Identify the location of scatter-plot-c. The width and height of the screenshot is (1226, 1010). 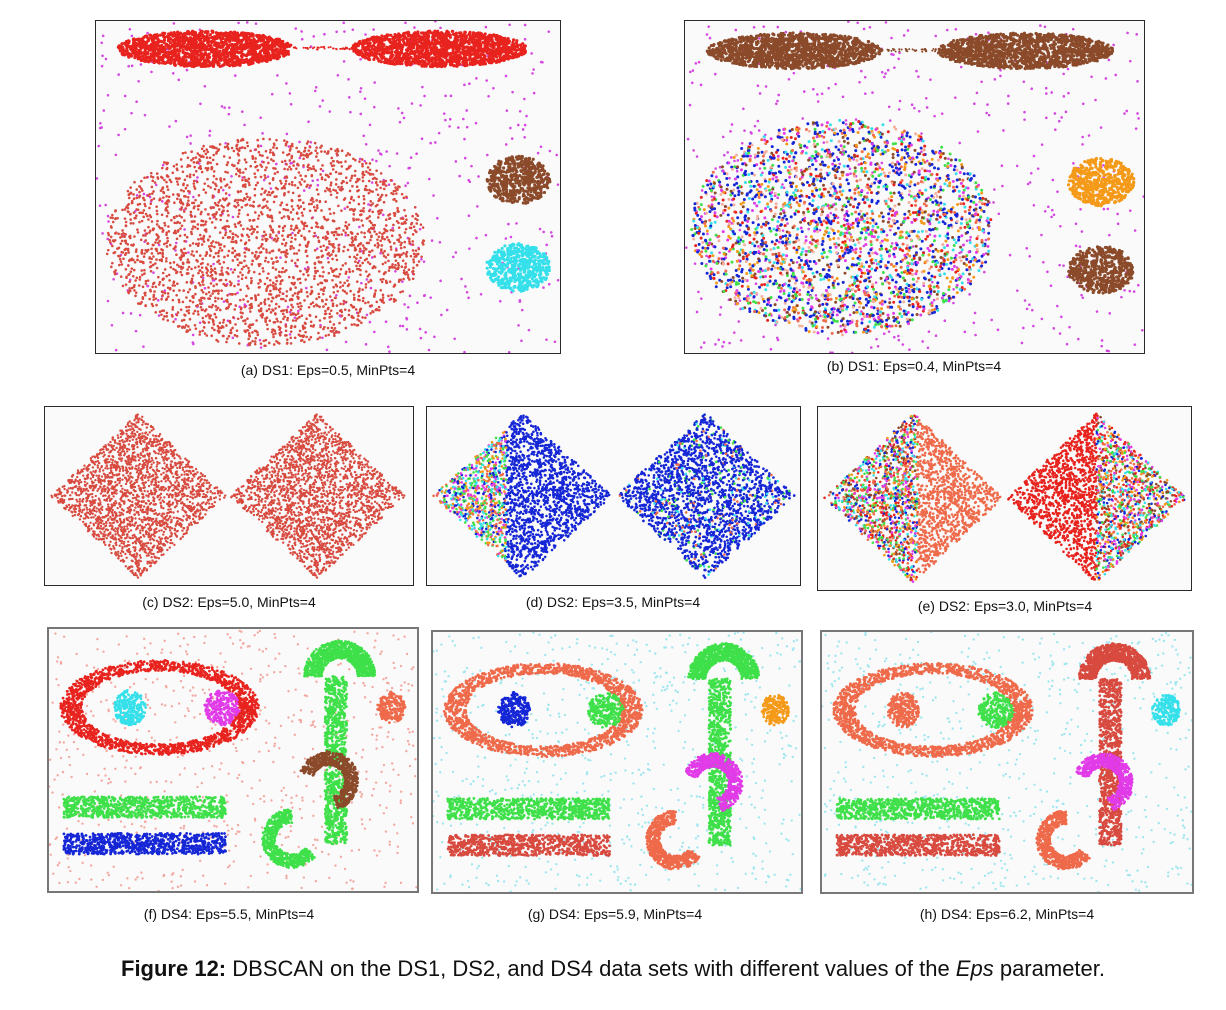
(228, 496).